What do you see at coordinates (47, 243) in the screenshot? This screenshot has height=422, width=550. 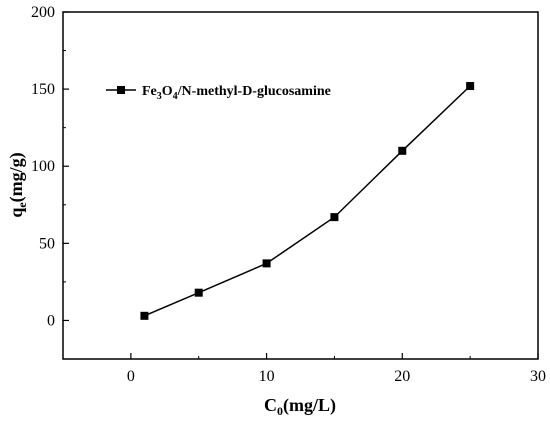 I see `y-tick-label: 50` at bounding box center [47, 243].